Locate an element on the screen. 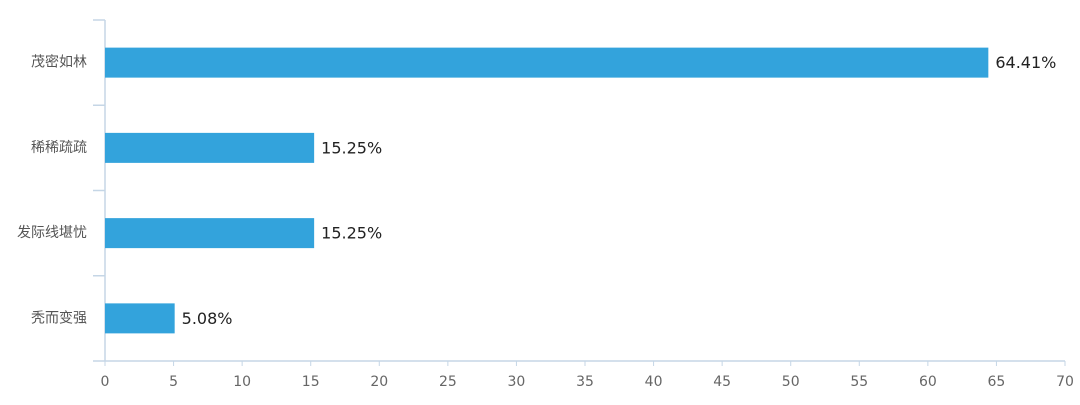 This screenshot has height=405, width=1080. x-tick-label: 5 is located at coordinates (173, 382).